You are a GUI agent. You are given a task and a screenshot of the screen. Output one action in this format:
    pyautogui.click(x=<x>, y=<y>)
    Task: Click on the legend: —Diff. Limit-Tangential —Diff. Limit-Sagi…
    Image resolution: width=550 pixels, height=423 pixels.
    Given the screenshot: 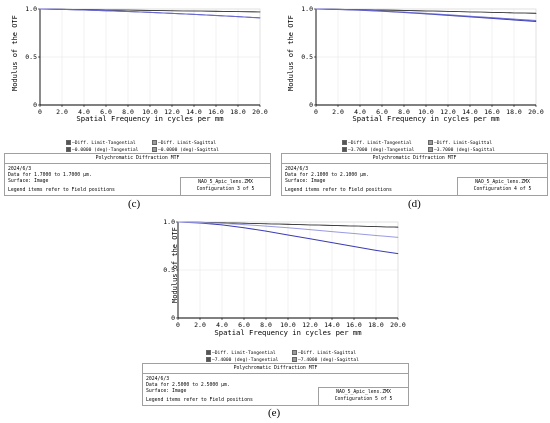 What is the action you would take?
    pyautogui.click(x=428, y=147)
    